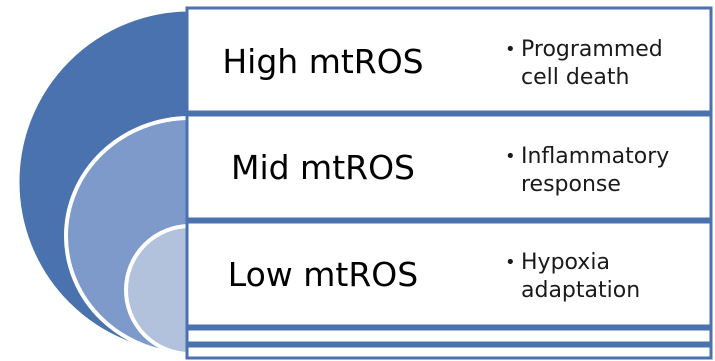  I want to click on effect-item-mid: • Inflammatory response, so click(605, 171).